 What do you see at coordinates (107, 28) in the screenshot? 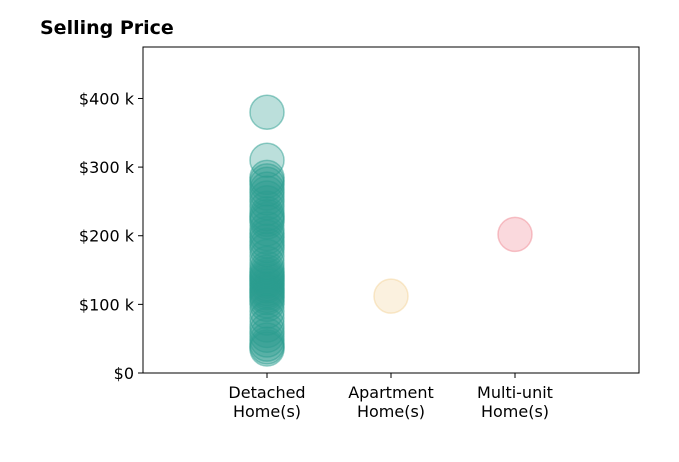
I see `chart-title: Selling Price` at bounding box center [107, 28].